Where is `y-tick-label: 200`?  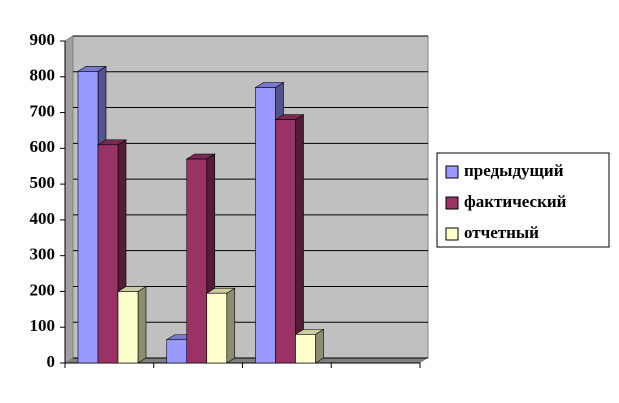
y-tick-label: 200 is located at coordinates (43, 289).